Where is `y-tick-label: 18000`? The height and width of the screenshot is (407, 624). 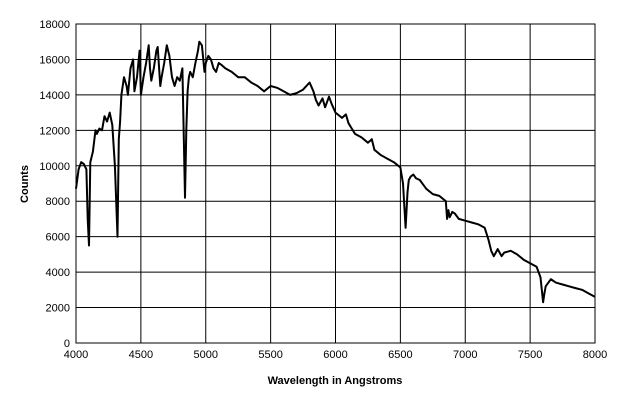
y-tick-label: 18000 is located at coordinates (54, 25).